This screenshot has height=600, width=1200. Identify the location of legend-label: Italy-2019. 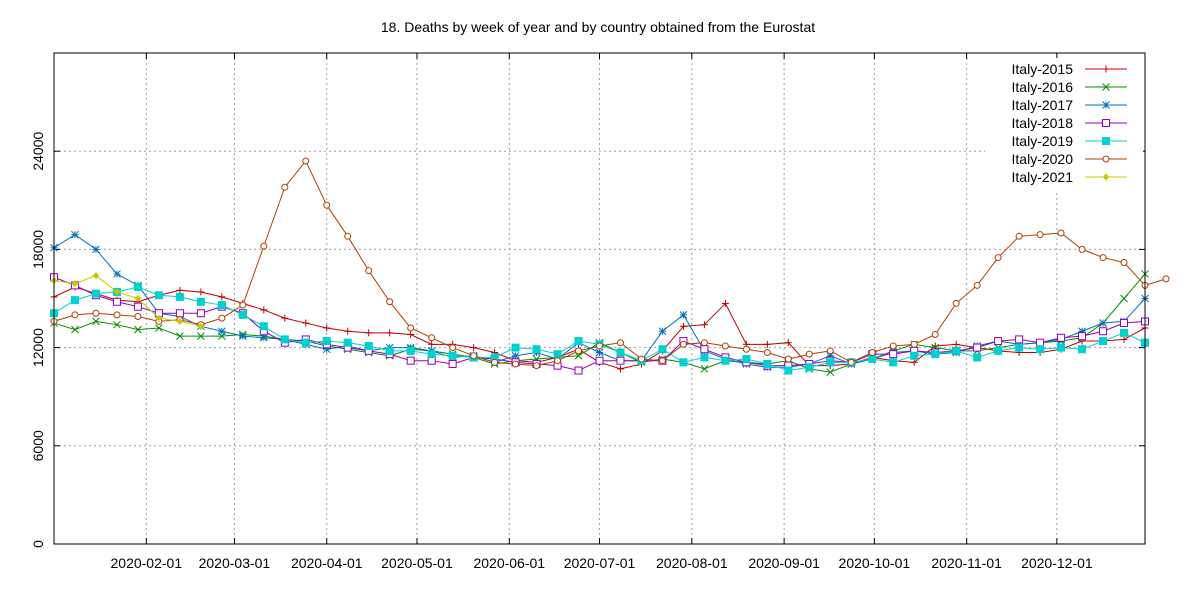
(1043, 141).